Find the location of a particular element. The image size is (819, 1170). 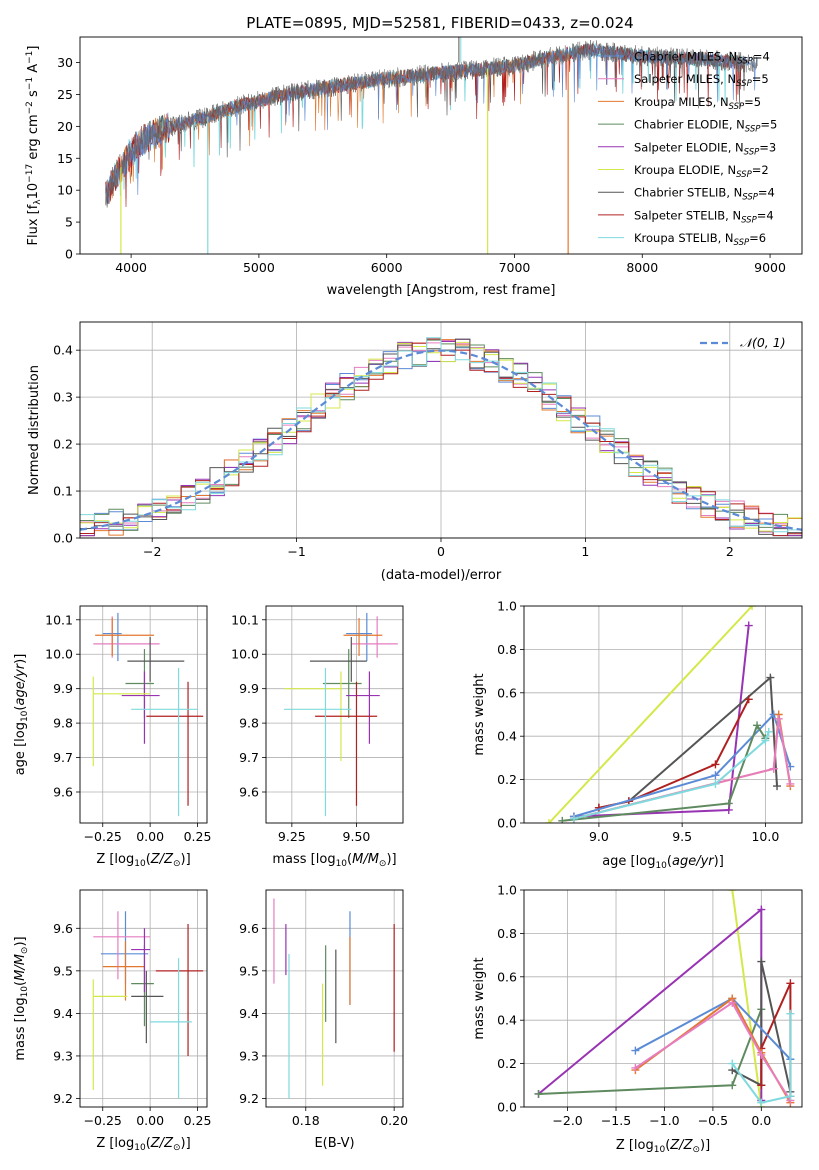

y-tick-label: 0.6 is located at coordinates (507, 976).